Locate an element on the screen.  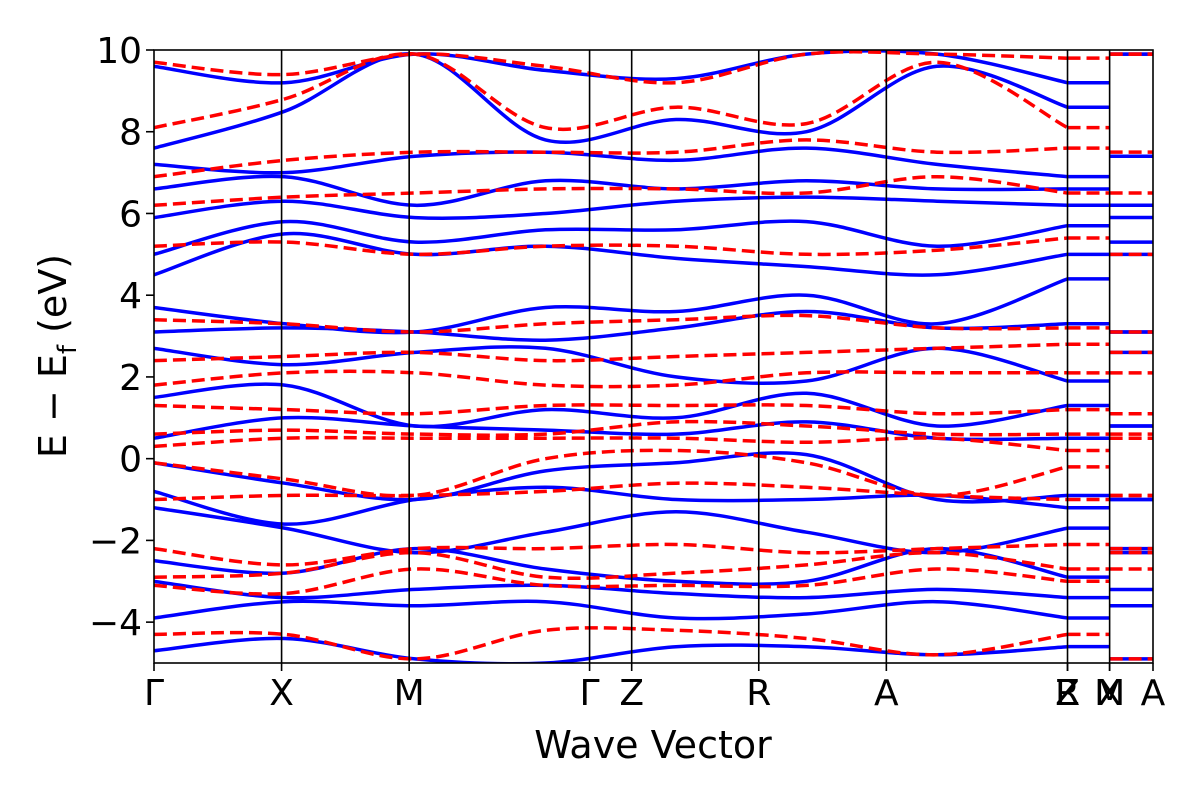
y-axis-label-main: E − E is located at coordinates (53, 406).